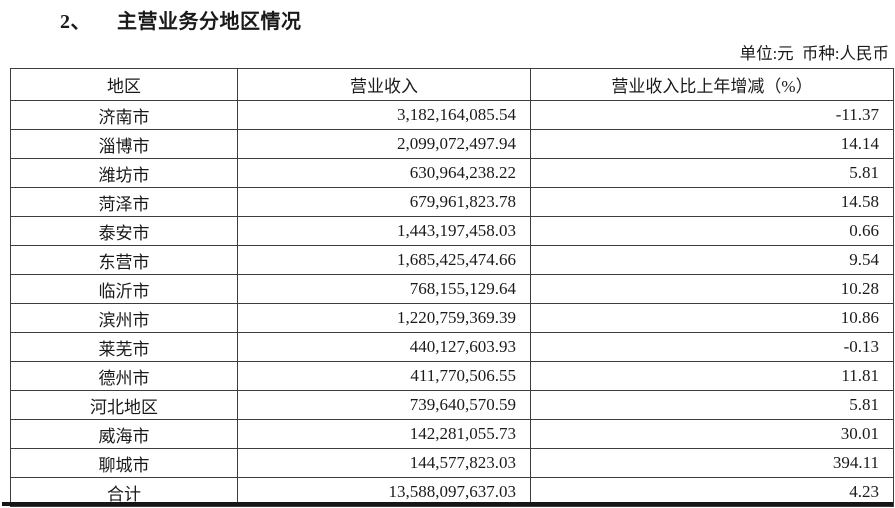  What do you see at coordinates (384, 173) in the screenshot?
I see `revenue-cell: 630,964,238.22` at bounding box center [384, 173].